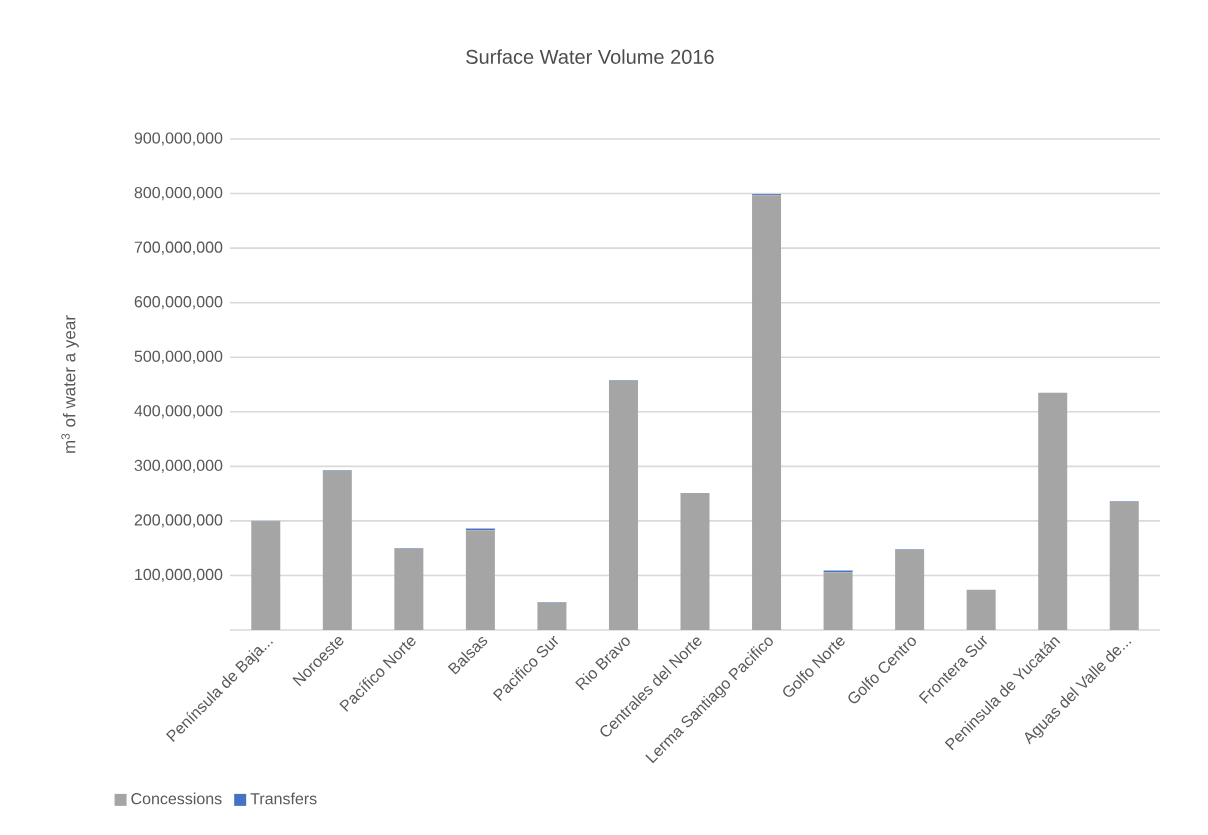 The width and height of the screenshot is (1208, 835). What do you see at coordinates (178, 521) in the screenshot?
I see `y-tick-label: 200,000,000` at bounding box center [178, 521].